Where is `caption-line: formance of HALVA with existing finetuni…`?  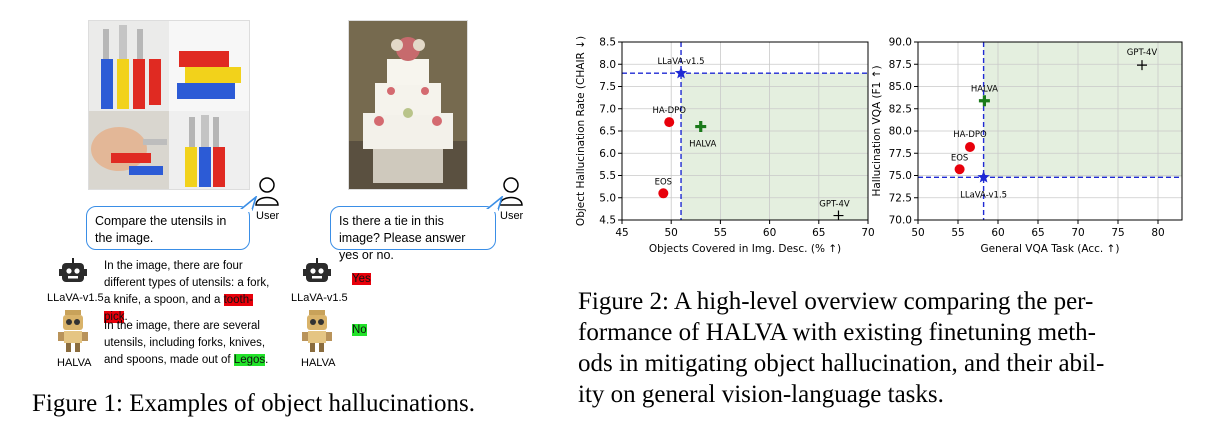 caption-line: formance of HALVA with existing finetuni… is located at coordinates (837, 332).